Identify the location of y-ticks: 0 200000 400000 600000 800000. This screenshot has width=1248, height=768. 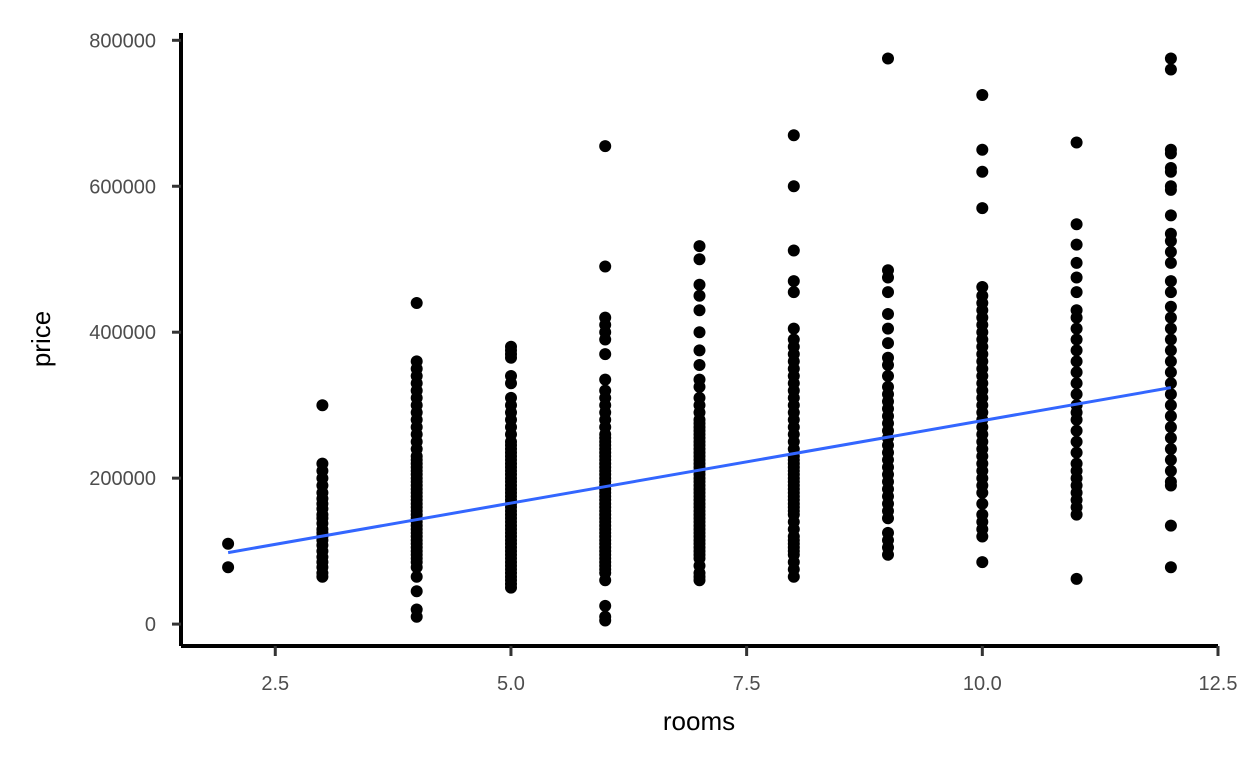
(135, 333).